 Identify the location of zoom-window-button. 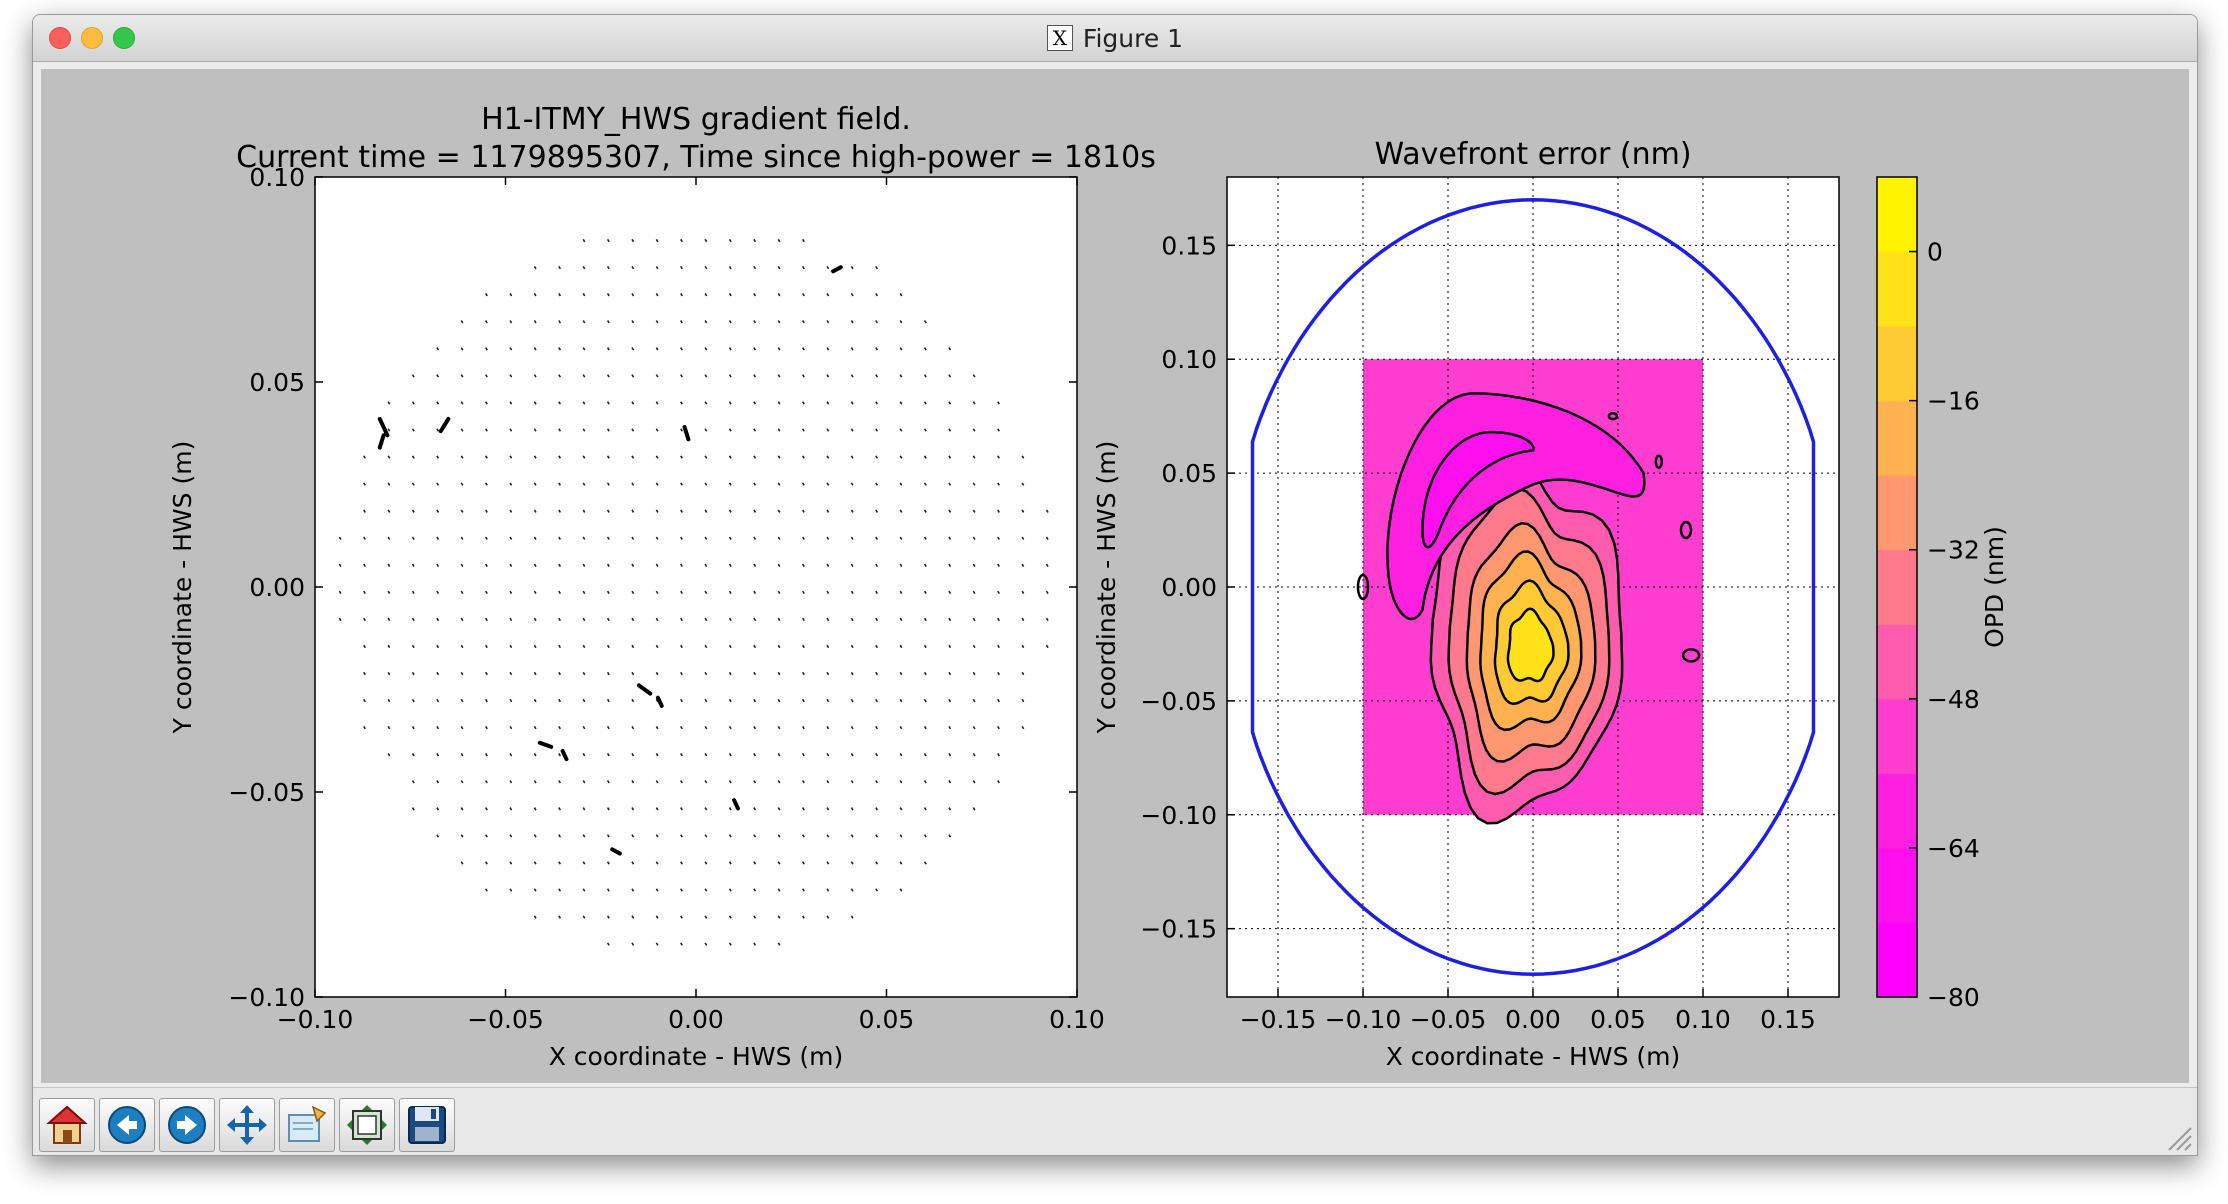
(124, 38).